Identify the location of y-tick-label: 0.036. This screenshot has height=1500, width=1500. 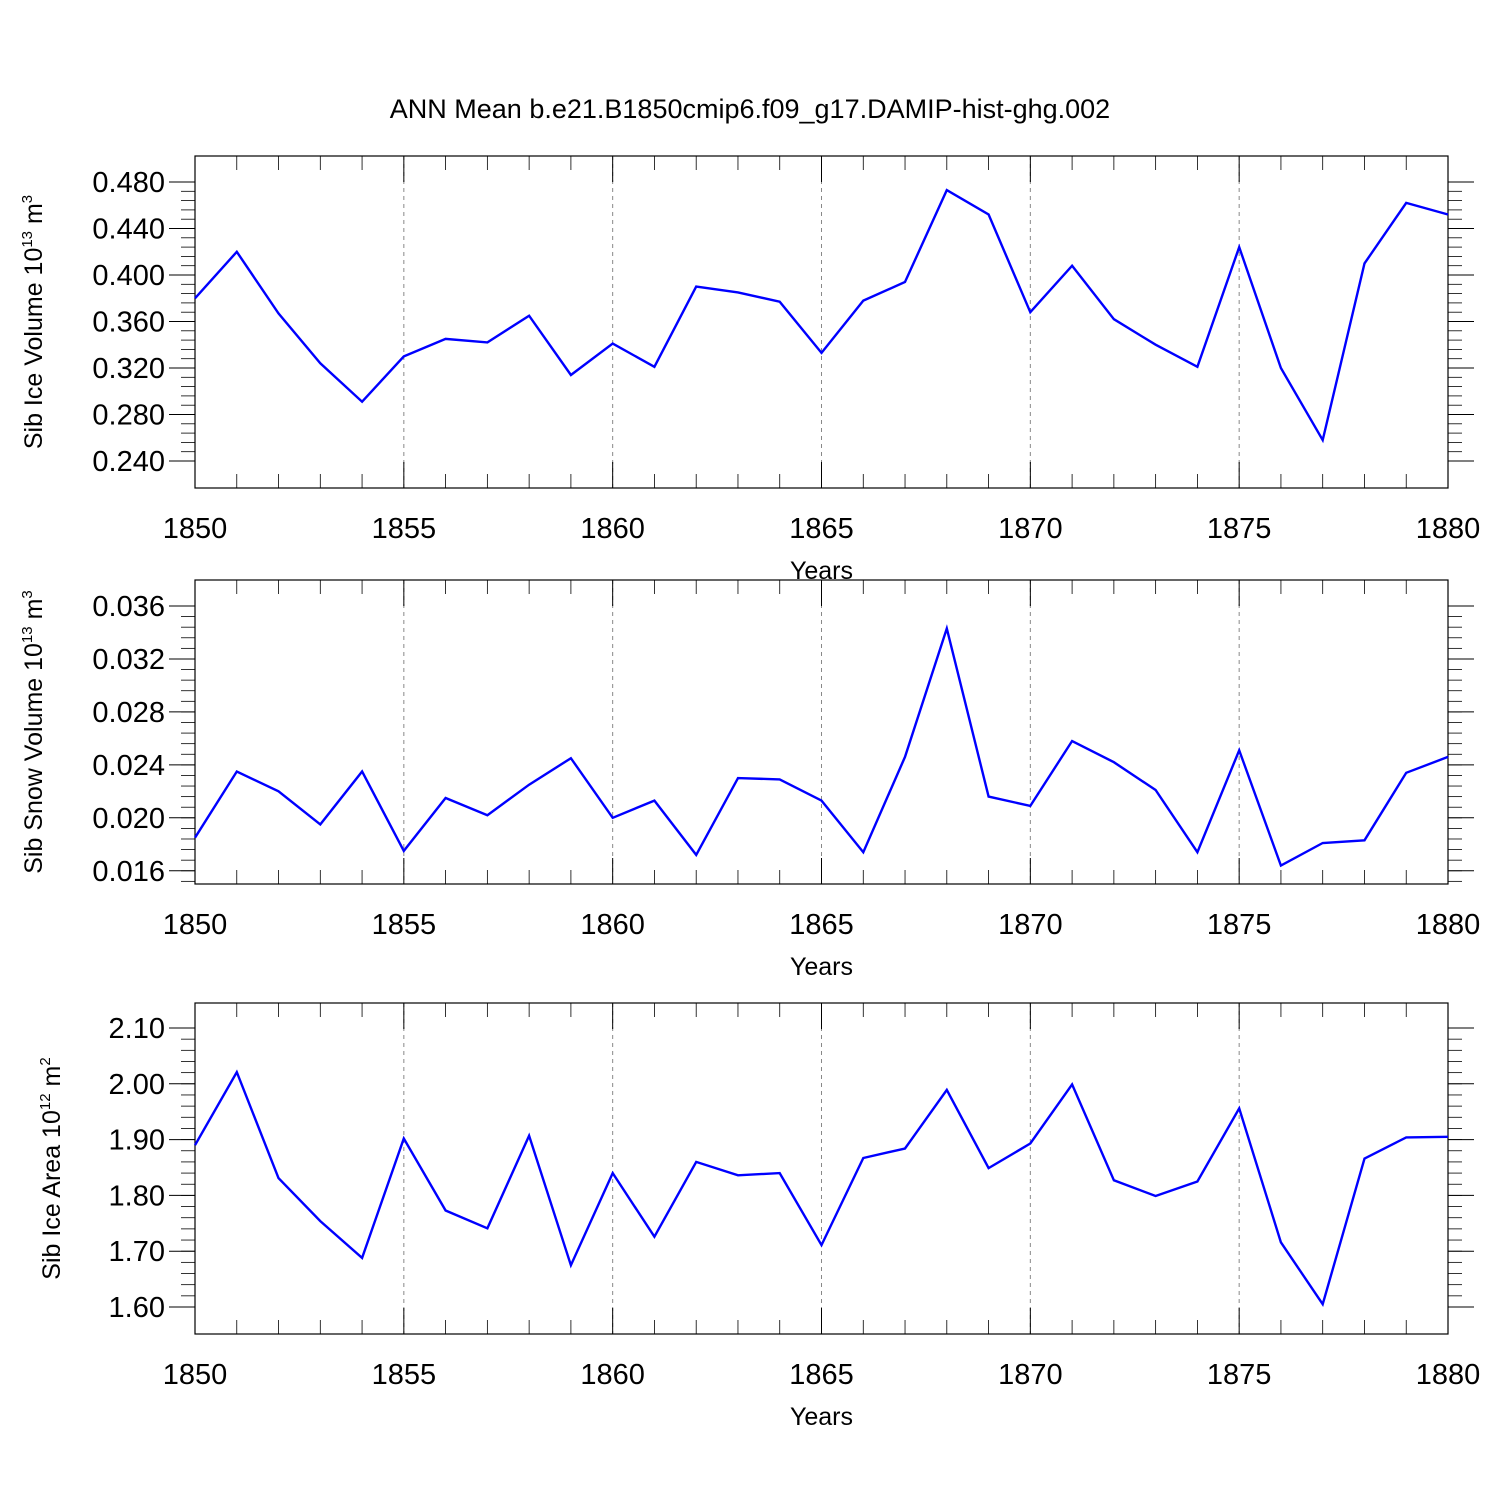
(128, 607).